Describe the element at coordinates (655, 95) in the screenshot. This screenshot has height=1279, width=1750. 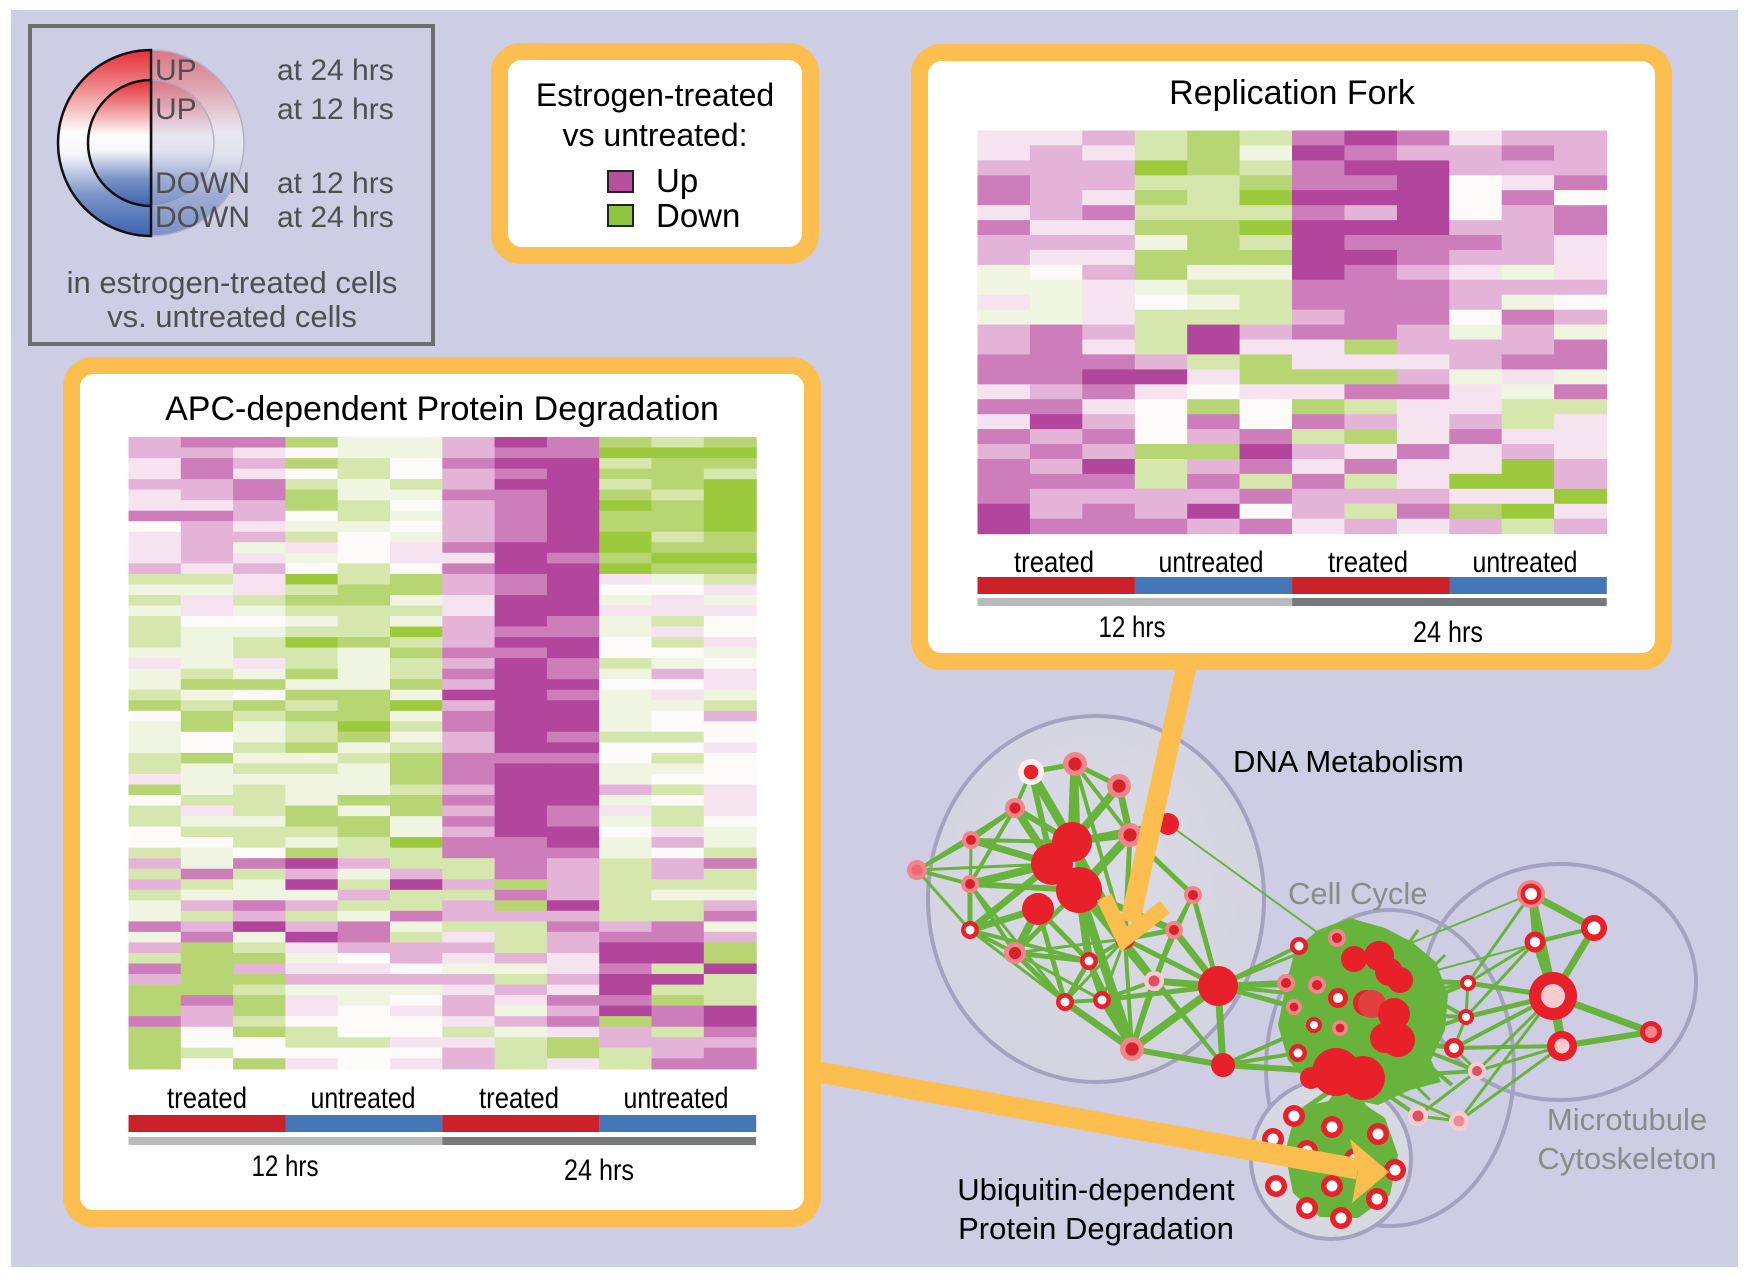
I see `svg-text: Estrogen-treated` at that location.